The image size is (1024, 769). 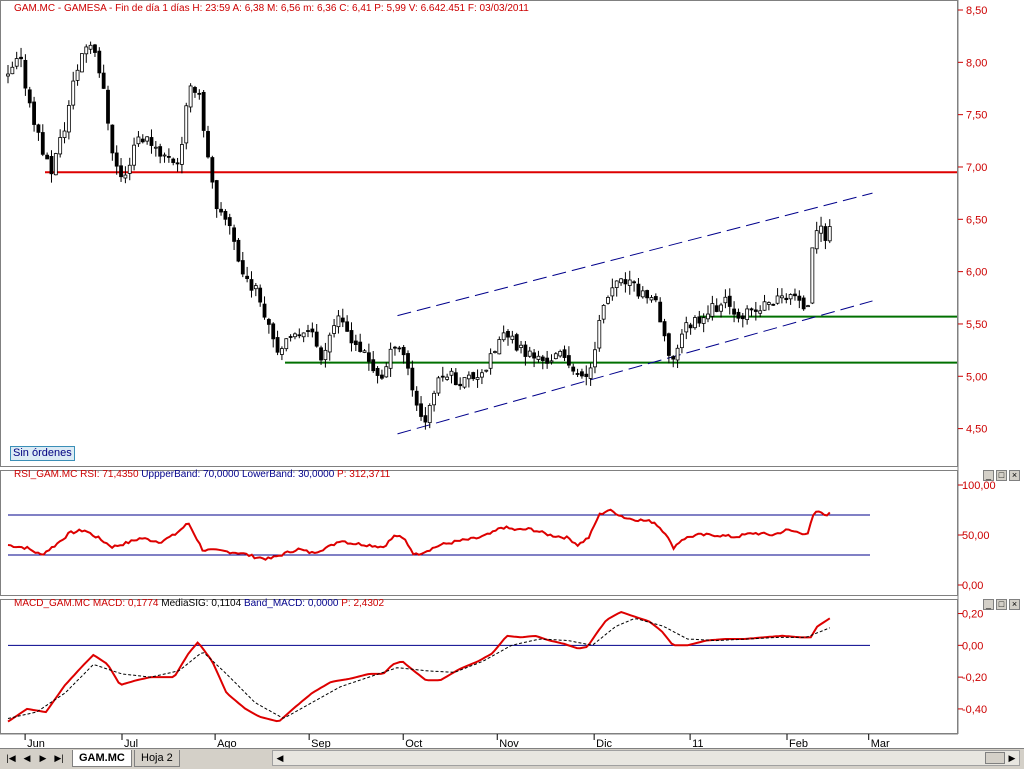 I want to click on horizontal-scrollbar: ◀ ▶, so click(x=646, y=758).